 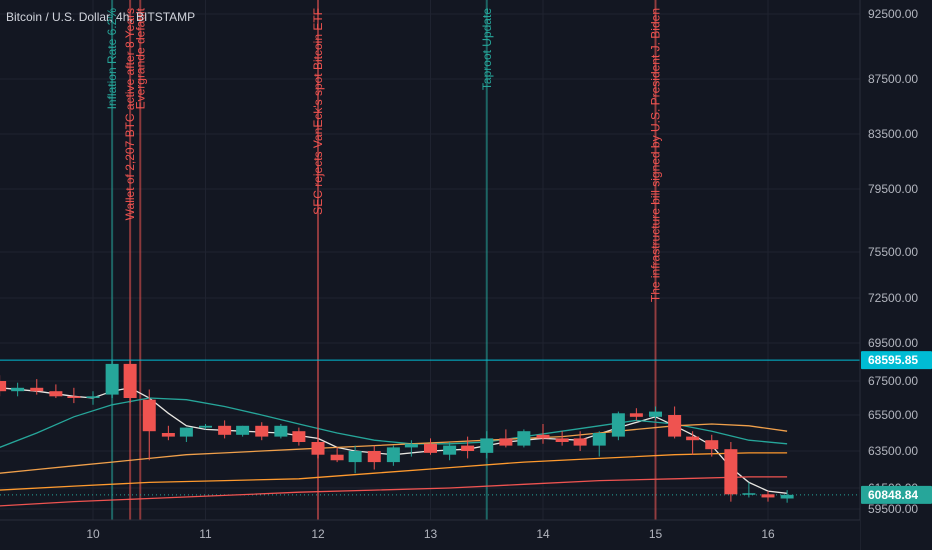 I want to click on event-label: Inflation Rate 6.2%, so click(x=112, y=59).